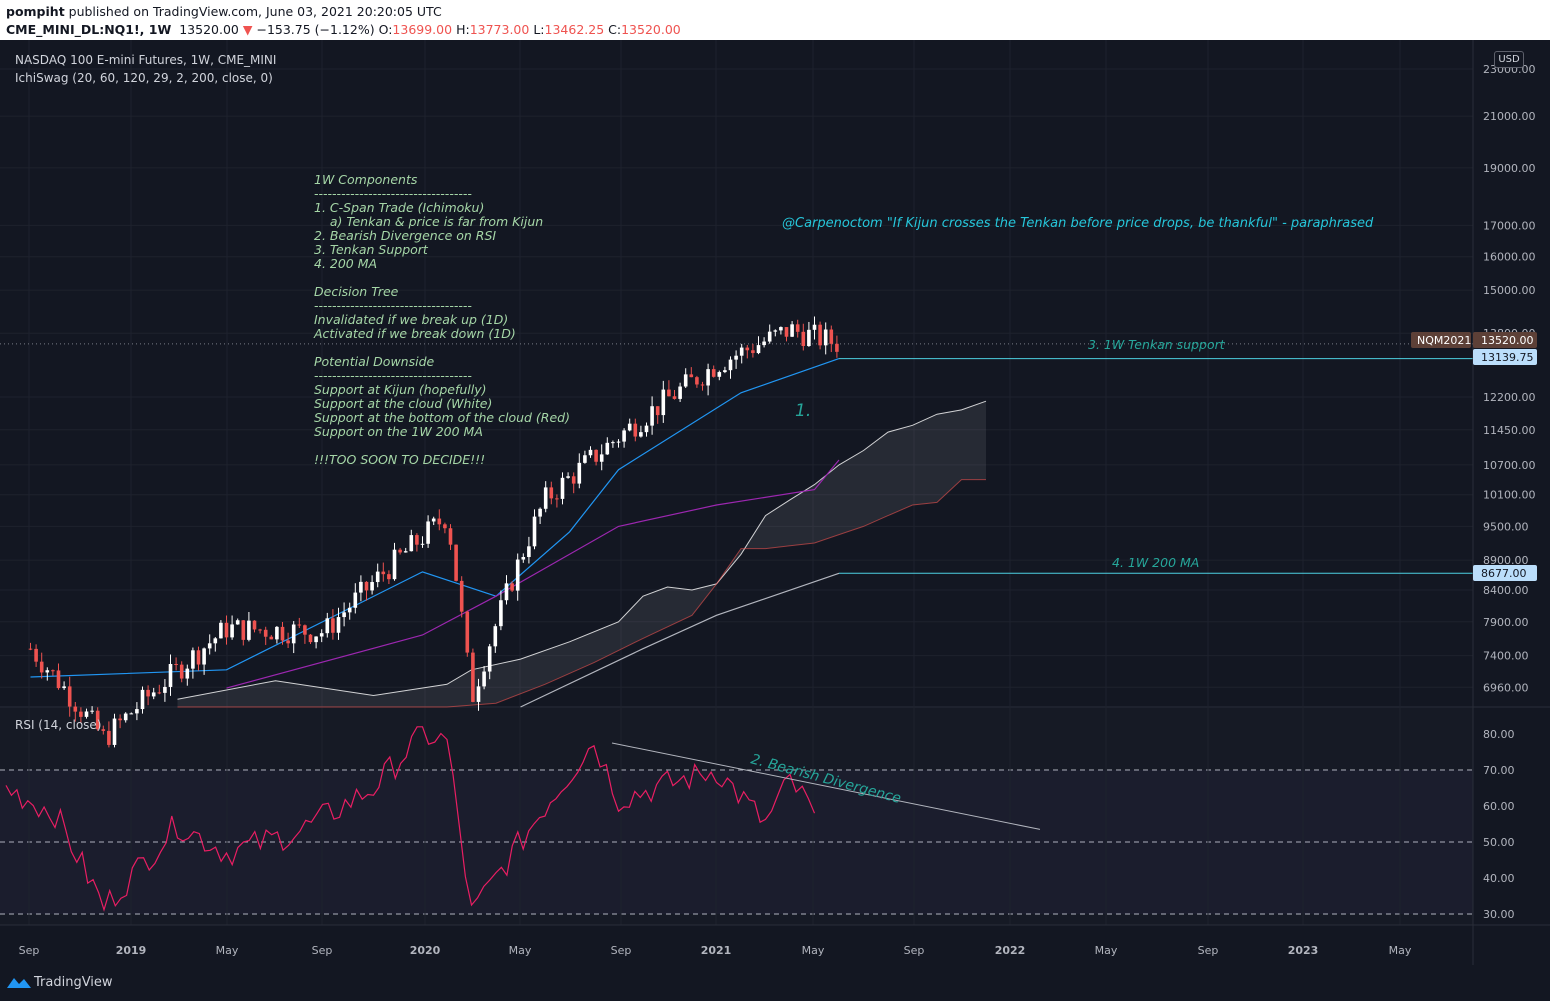 The width and height of the screenshot is (1550, 1001). I want to click on currency-button: USD, so click(1509, 59).